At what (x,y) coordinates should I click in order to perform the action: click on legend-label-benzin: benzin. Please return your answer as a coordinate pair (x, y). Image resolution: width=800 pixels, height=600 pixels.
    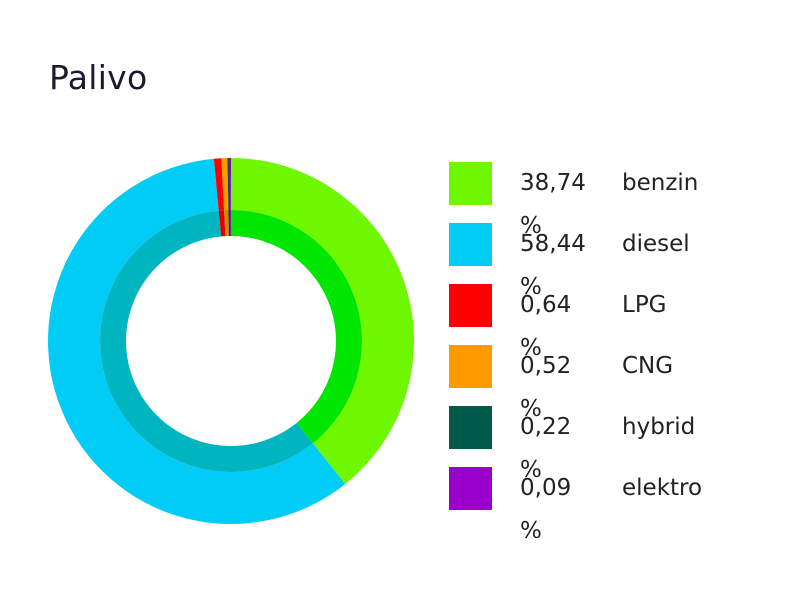
    Looking at the image, I should click on (660, 183).